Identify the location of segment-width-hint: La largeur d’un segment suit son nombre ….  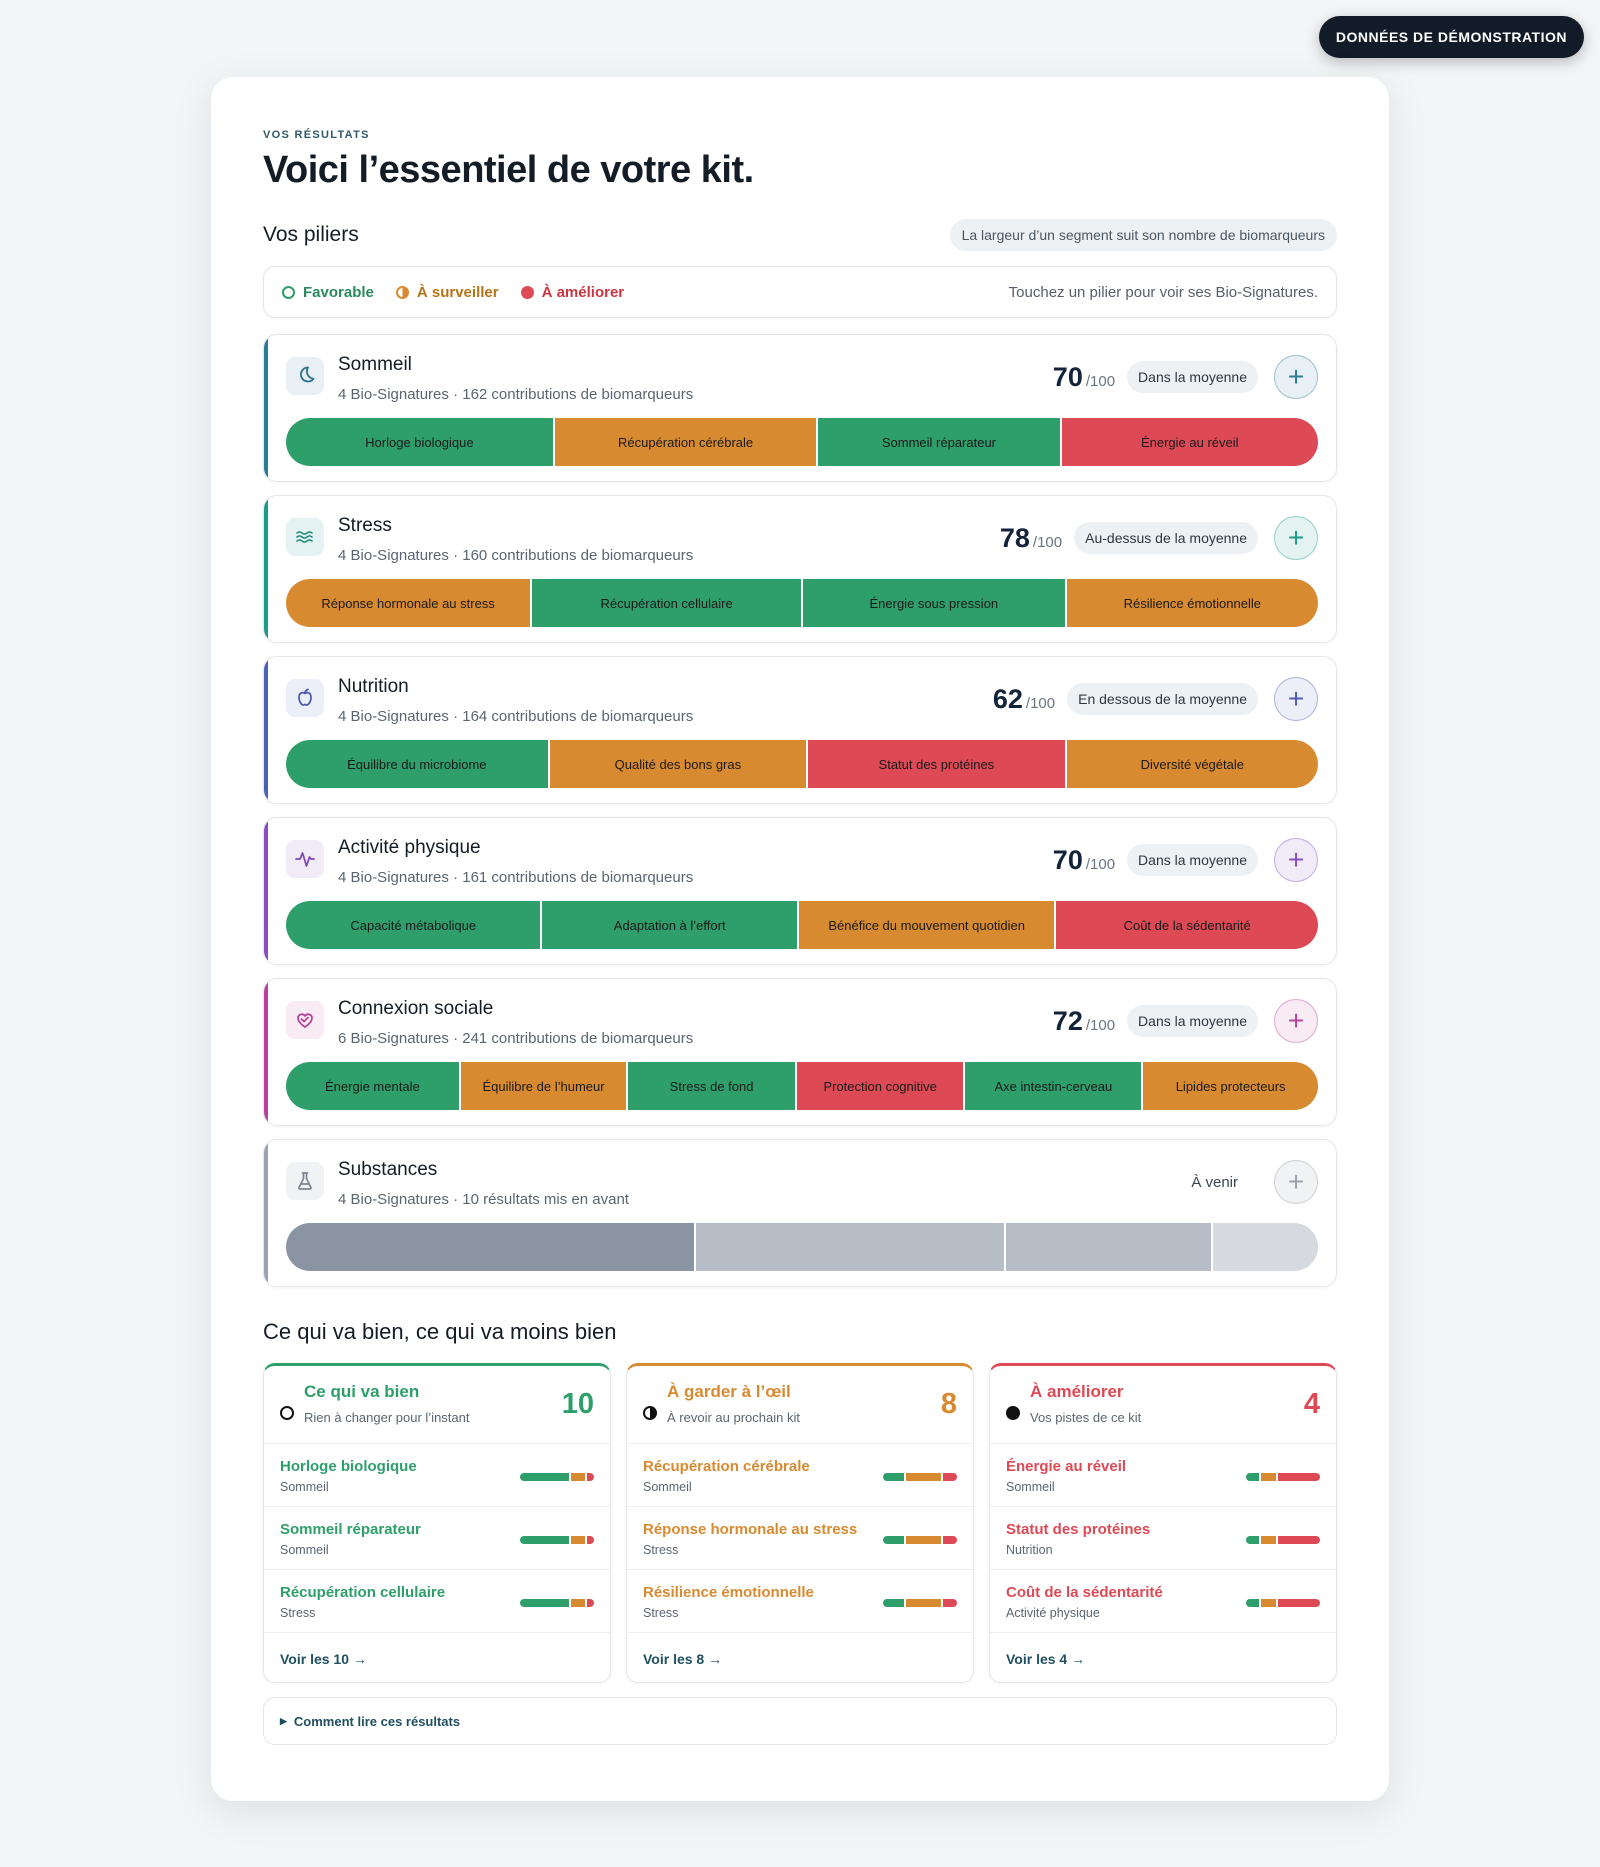
(1143, 235).